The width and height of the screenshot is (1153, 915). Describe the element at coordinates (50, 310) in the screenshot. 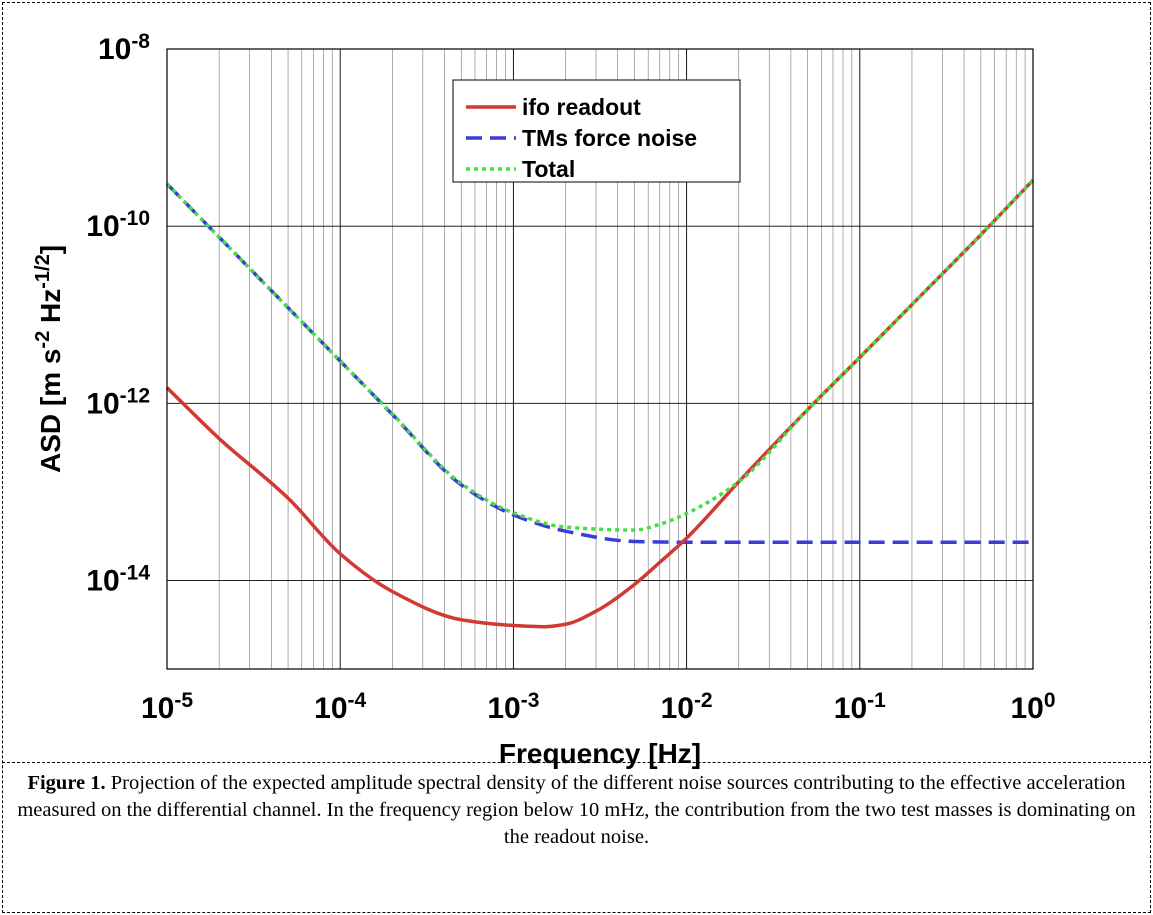

I see `y-axis-title-mid: Hz` at that location.